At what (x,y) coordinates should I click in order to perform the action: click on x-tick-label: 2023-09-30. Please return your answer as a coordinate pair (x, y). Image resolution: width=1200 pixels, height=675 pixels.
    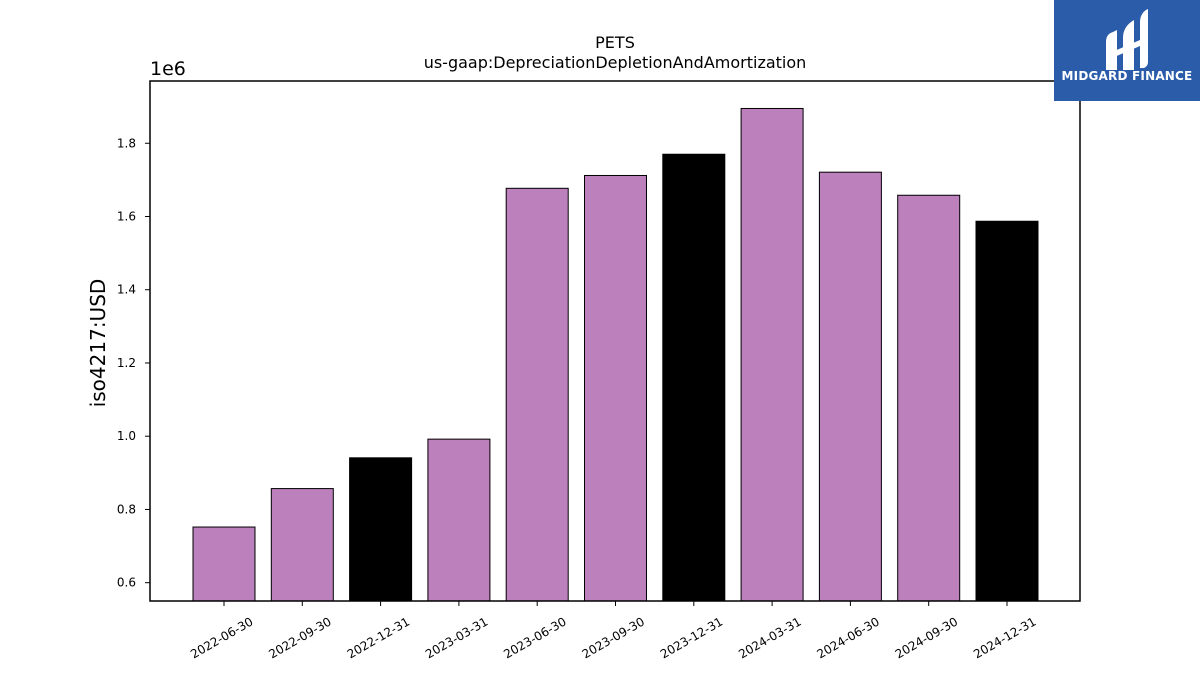
    Looking at the image, I should click on (613, 637).